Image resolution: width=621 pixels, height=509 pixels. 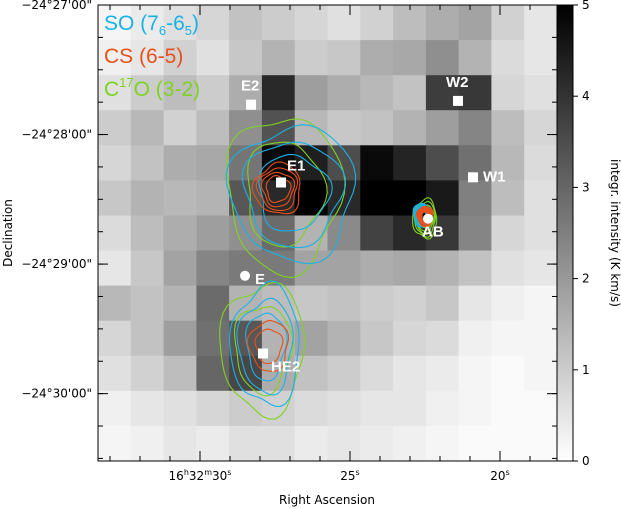 I want to click on source-label-ab: AB, so click(x=433, y=232).